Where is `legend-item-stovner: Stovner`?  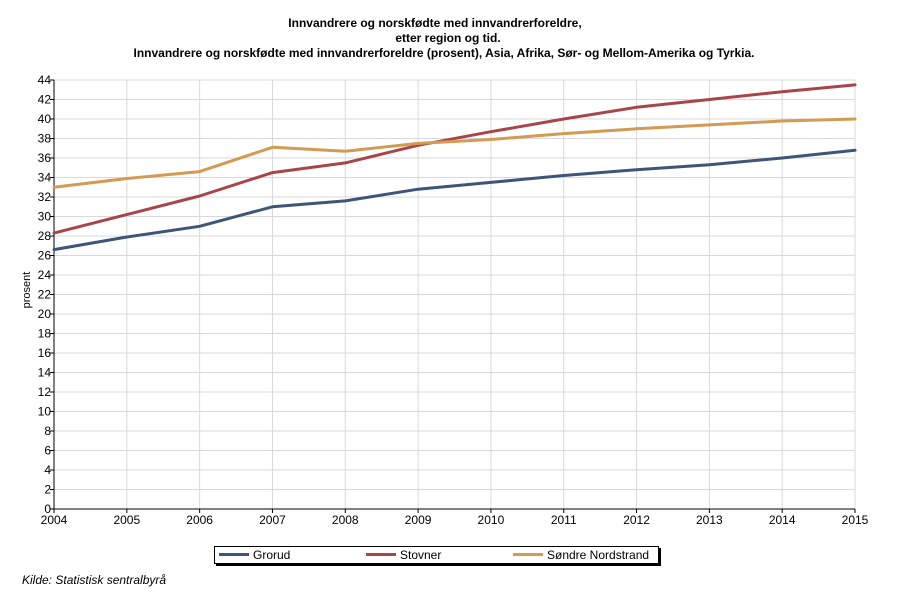 legend-item-stovner: Stovner is located at coordinates (403, 555).